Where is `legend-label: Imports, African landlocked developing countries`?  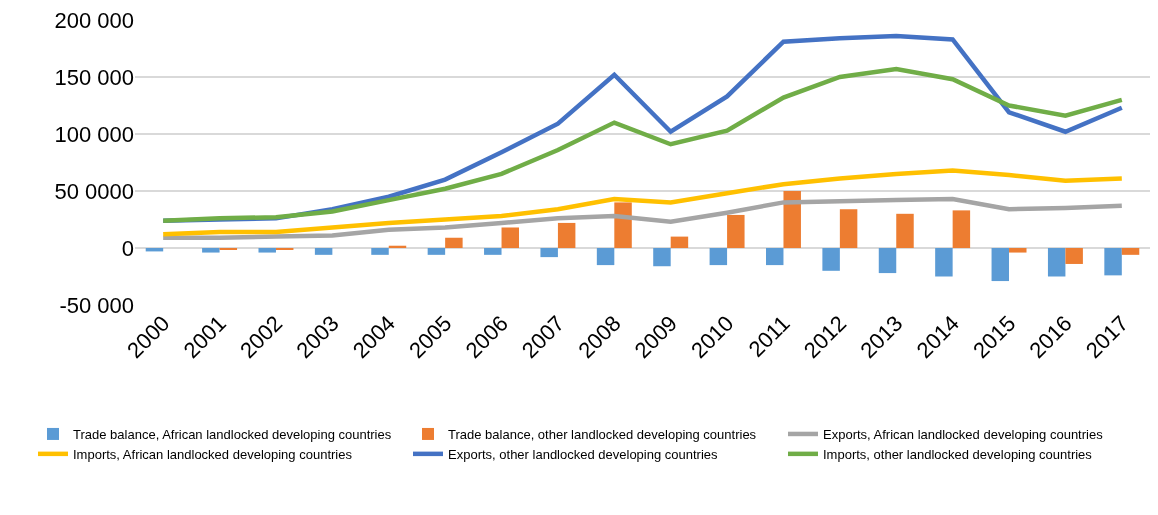
legend-label: Imports, African landlocked developing countries is located at coordinates (213, 454).